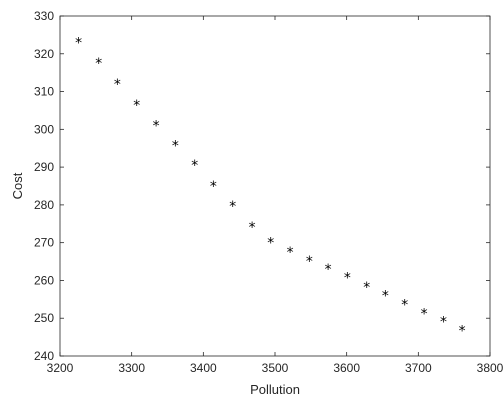 The height and width of the screenshot is (399, 503). What do you see at coordinates (203, 368) in the screenshot?
I see `x-tick-label: 3400` at bounding box center [203, 368].